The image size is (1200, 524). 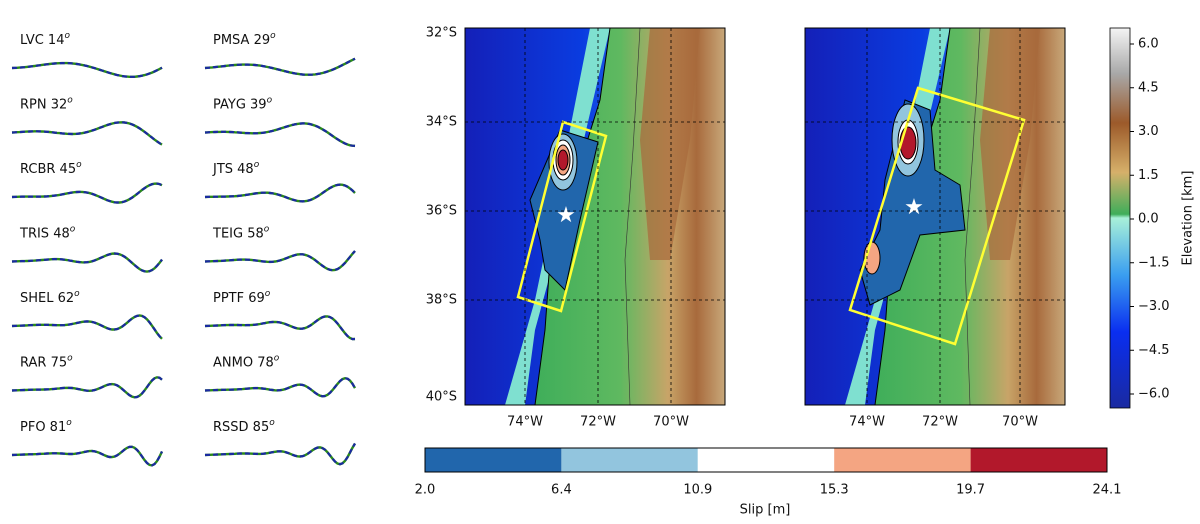 What do you see at coordinates (441, 211) in the screenshot?
I see `lat-label: 36°S` at bounding box center [441, 211].